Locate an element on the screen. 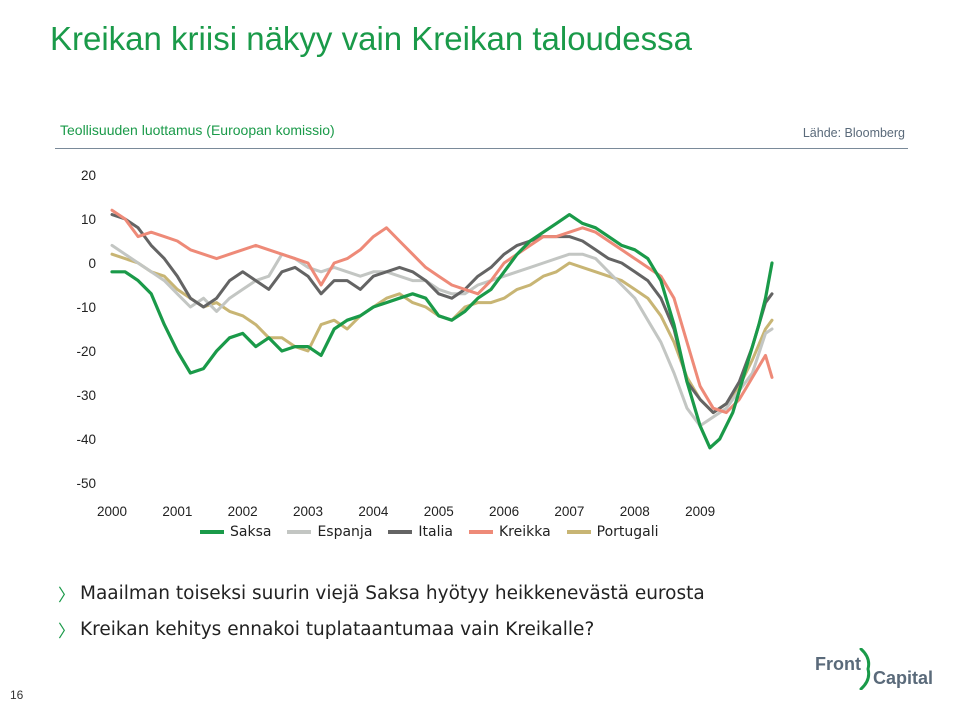 Image resolution: width=960 pixels, height=707 pixels. x-tick-label: 2006 is located at coordinates (504, 511).